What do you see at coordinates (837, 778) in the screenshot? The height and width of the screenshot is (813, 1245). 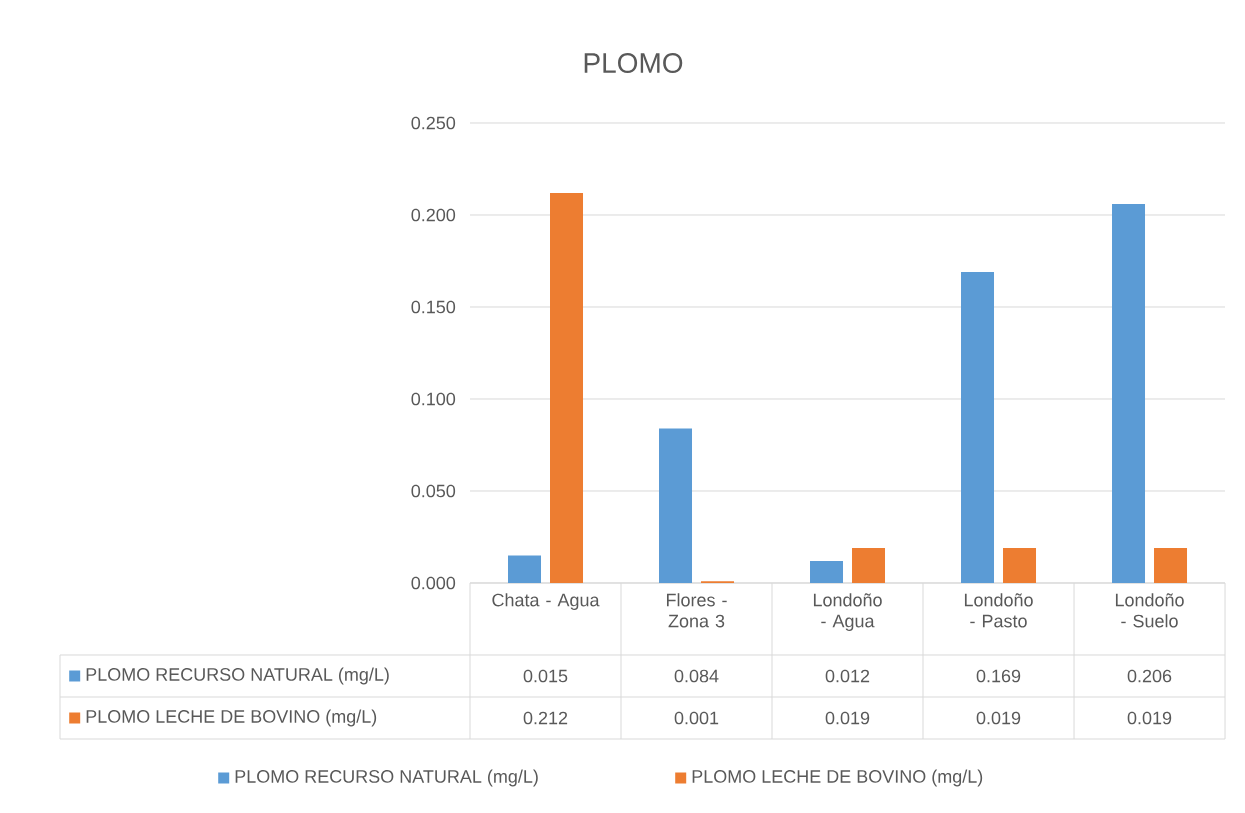 I see `legend-label: PLOMO LECHE DE BOVINO (mg/L)` at bounding box center [837, 778].